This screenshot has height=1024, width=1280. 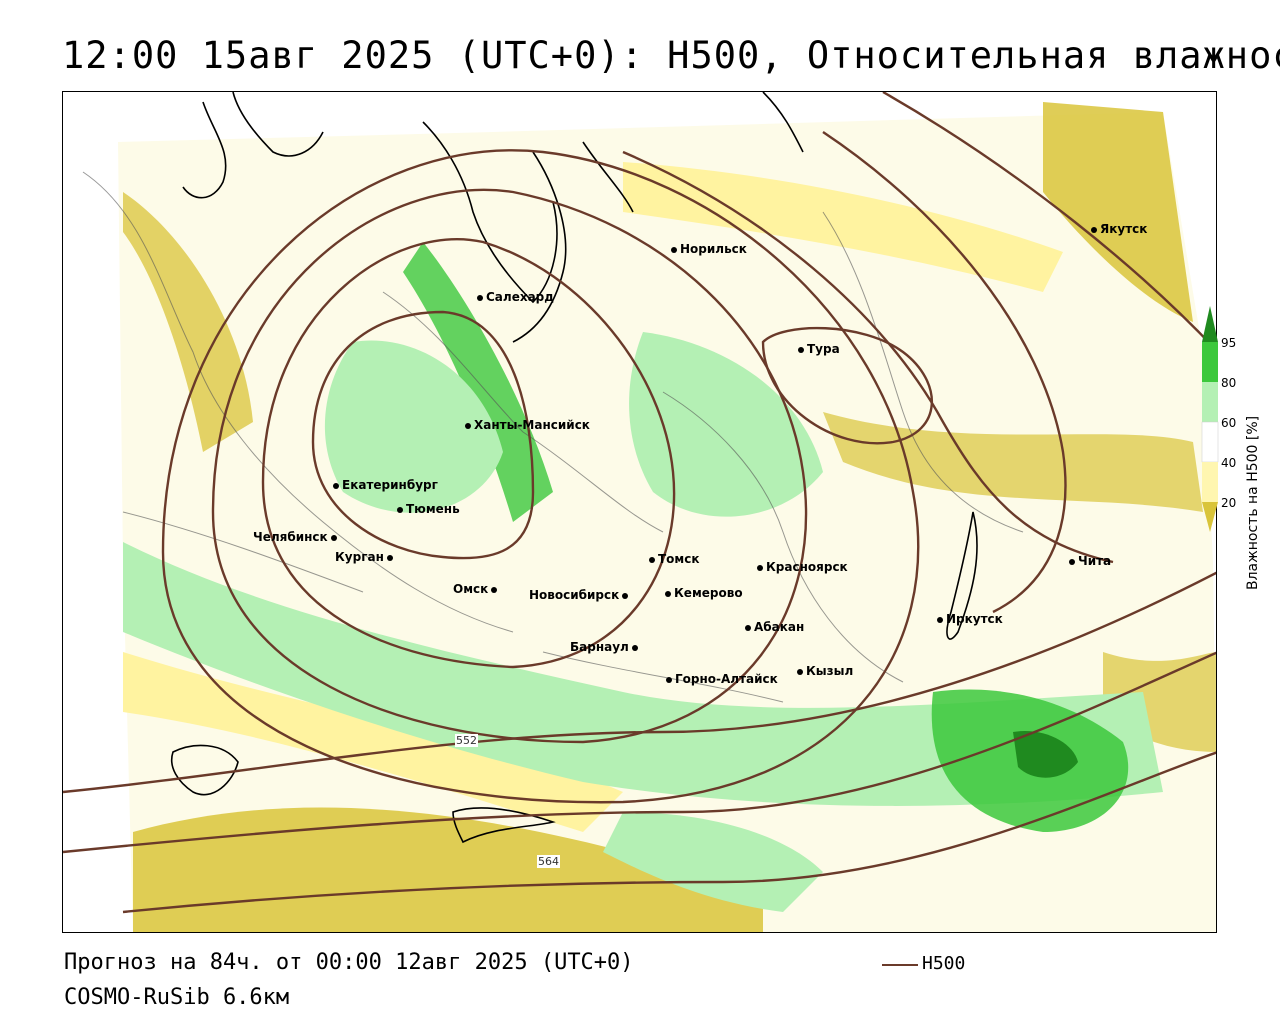 What do you see at coordinates (1229, 383) in the screenshot?
I see `colorbar-tick-80: 80` at bounding box center [1229, 383].